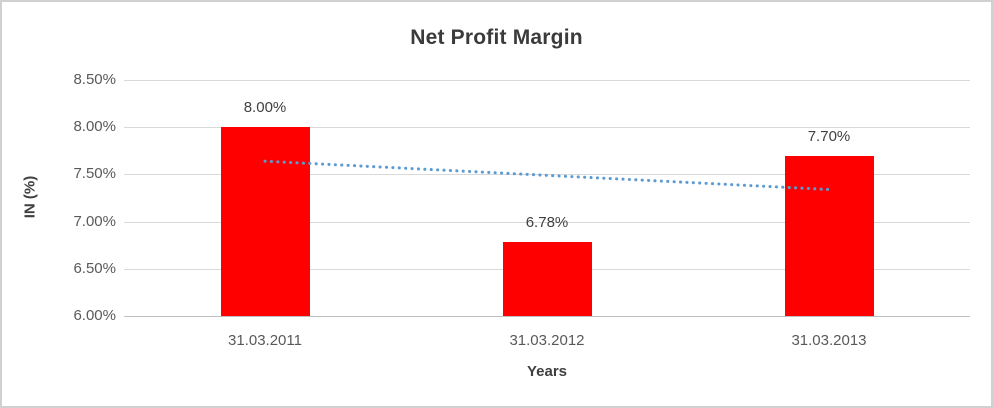 This screenshot has height=408, width=993. Describe the element at coordinates (94, 221) in the screenshot. I see `y-tick-label: 7.00%` at that location.